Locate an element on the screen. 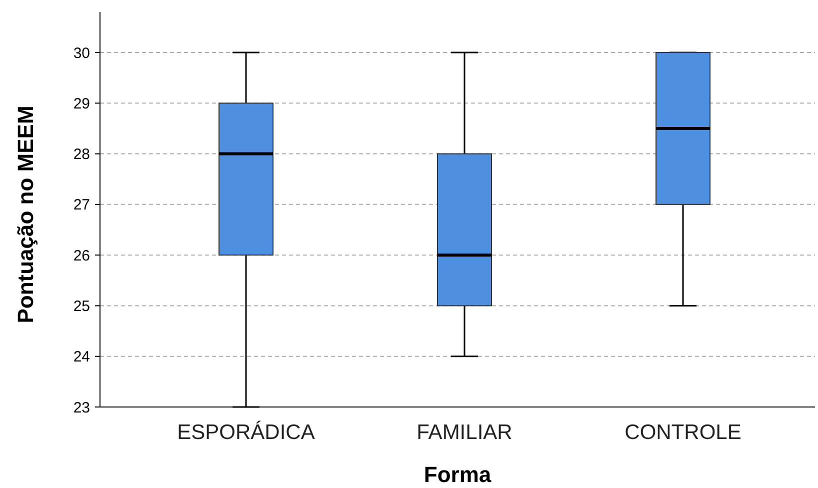 This screenshot has width=818, height=488. y-tick-label: 27 is located at coordinates (81, 205).